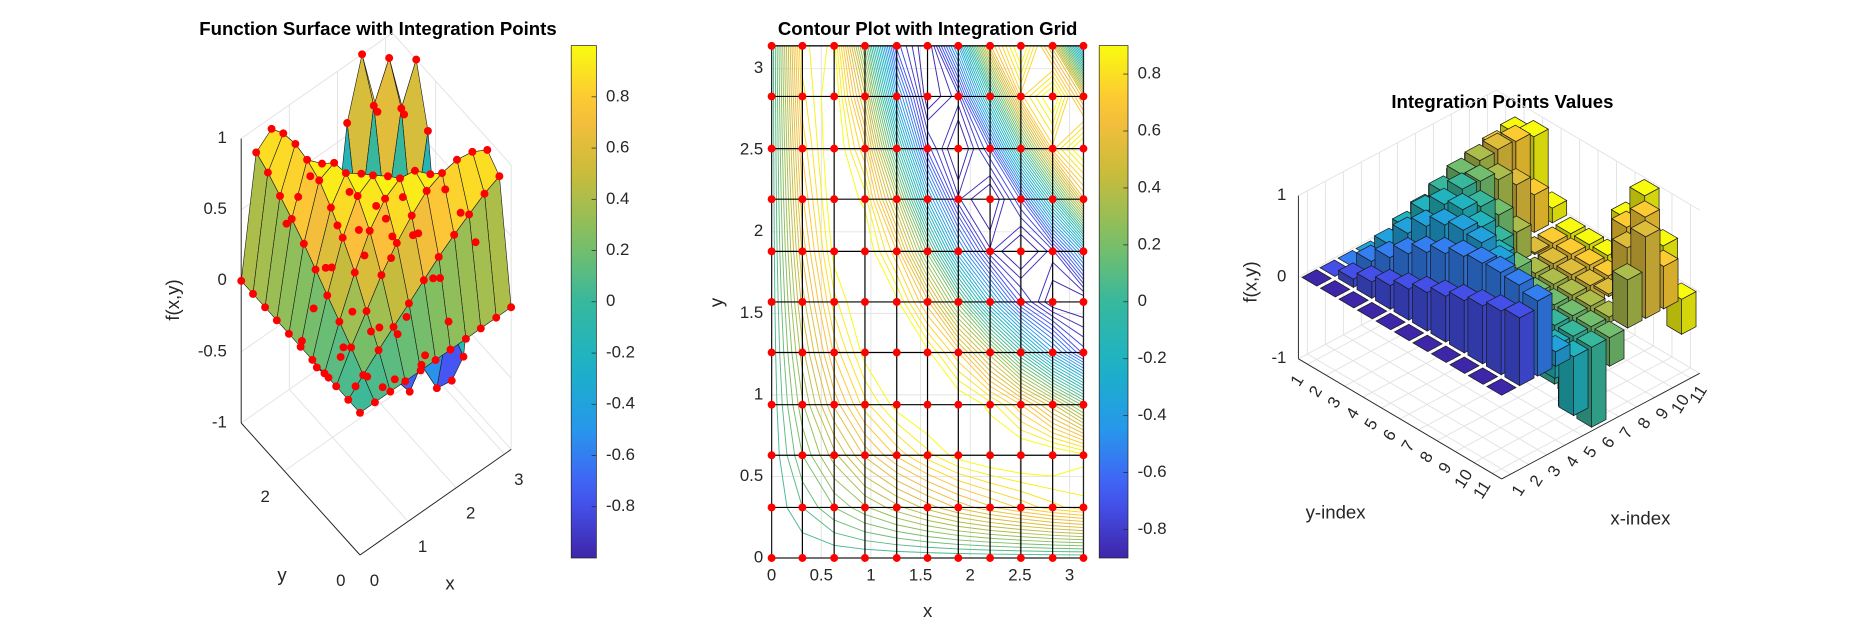 This screenshot has width=1875, height=625. What do you see at coordinates (219, 421) in the screenshot?
I see `z-tick-label: -1` at bounding box center [219, 421].